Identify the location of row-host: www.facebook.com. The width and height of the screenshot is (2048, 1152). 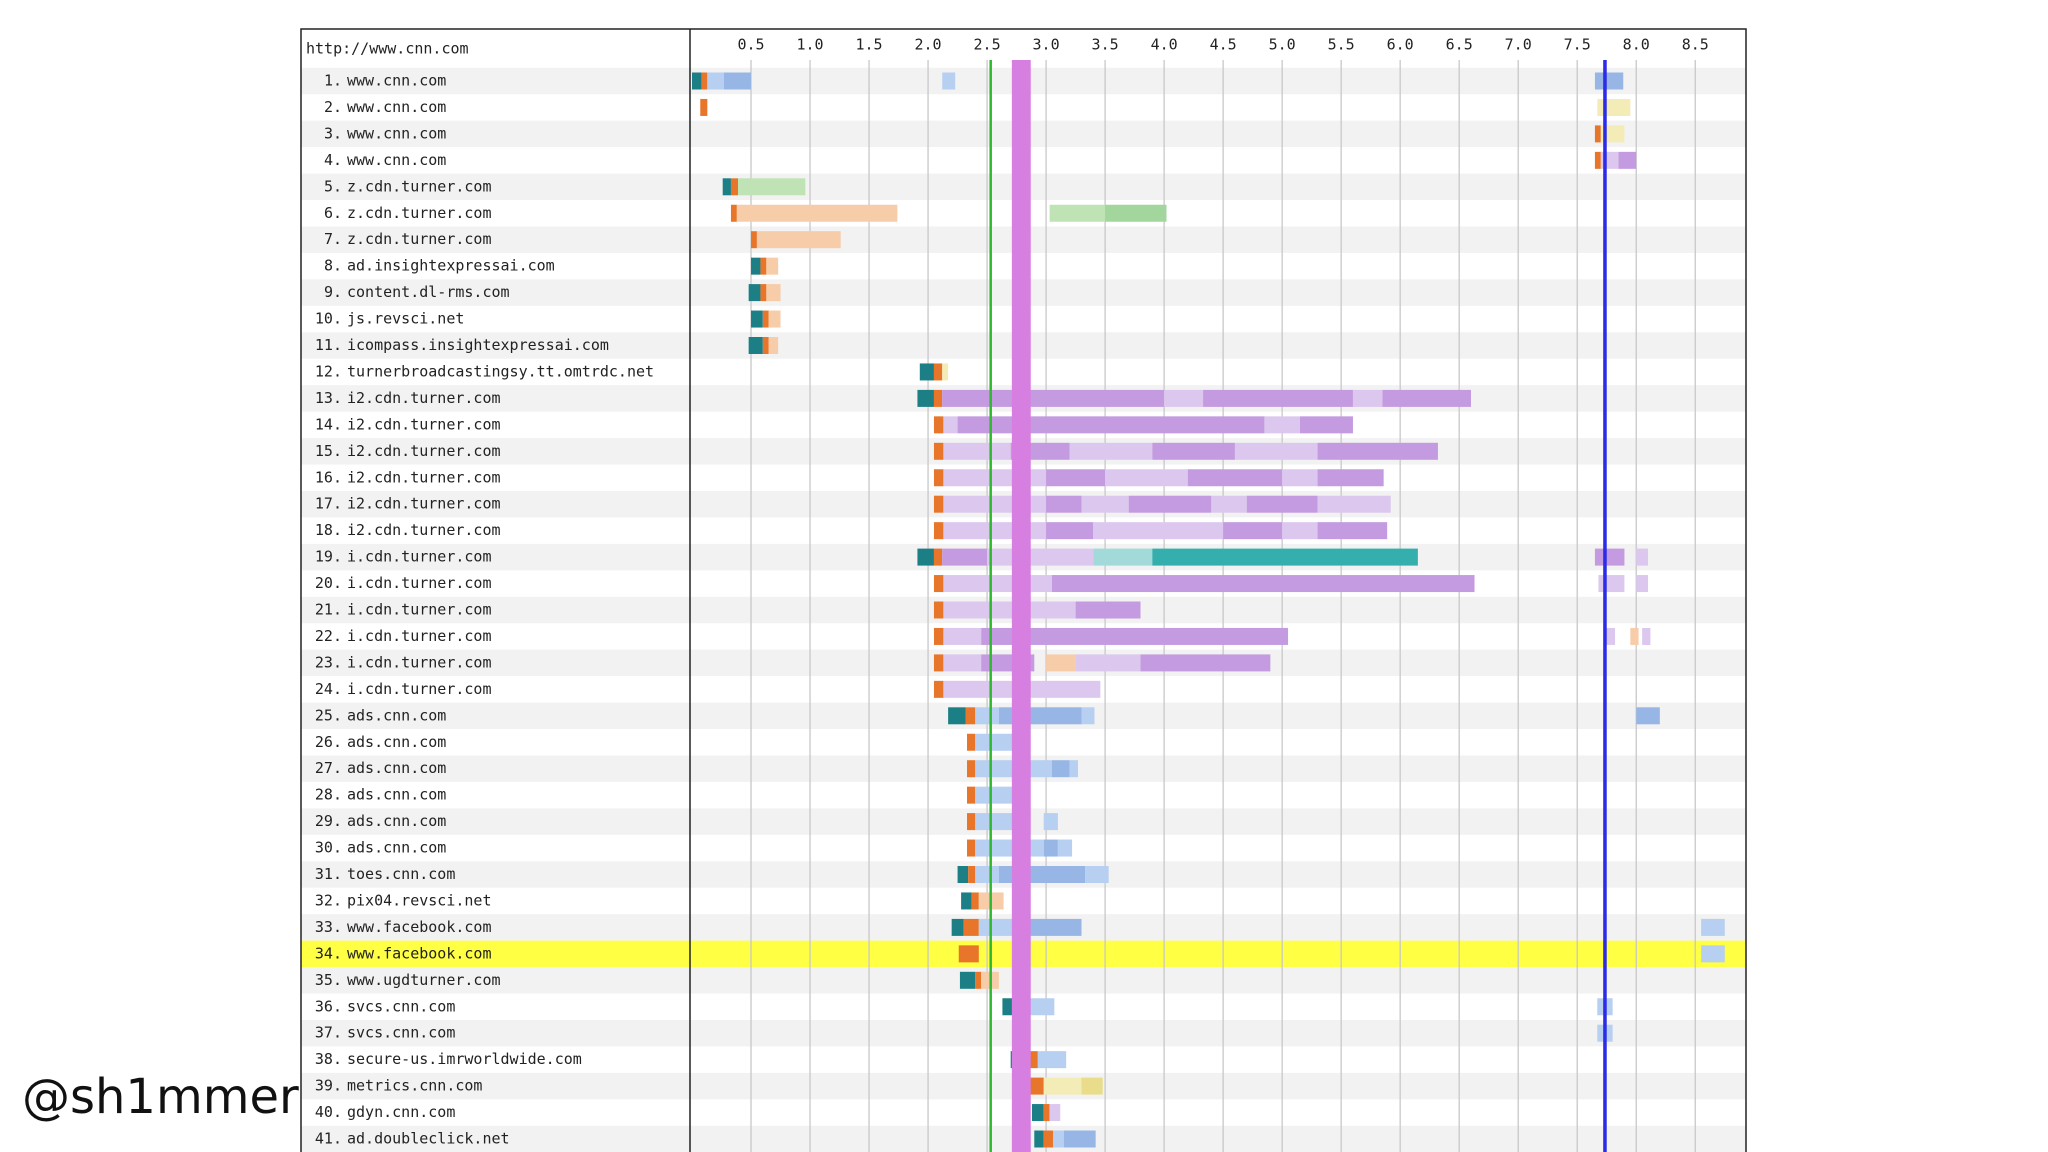
(419, 927).